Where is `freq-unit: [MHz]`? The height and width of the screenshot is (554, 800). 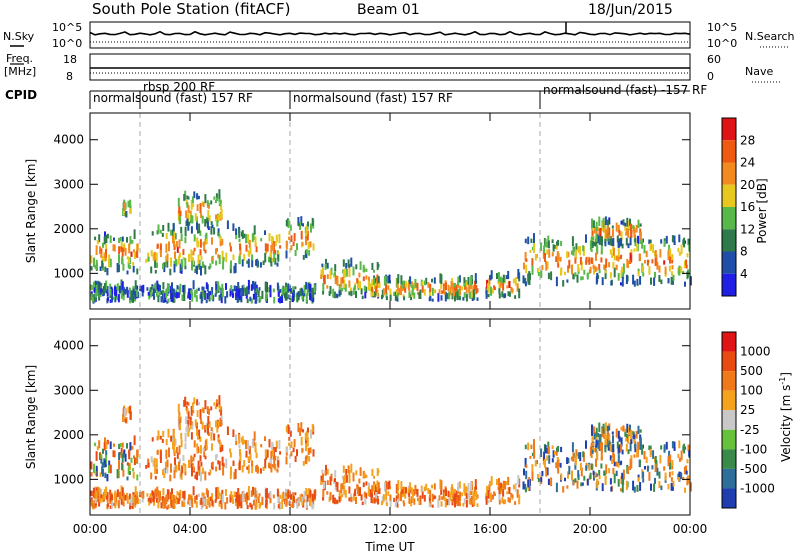
freq-unit: [MHz] is located at coordinates (20, 71).